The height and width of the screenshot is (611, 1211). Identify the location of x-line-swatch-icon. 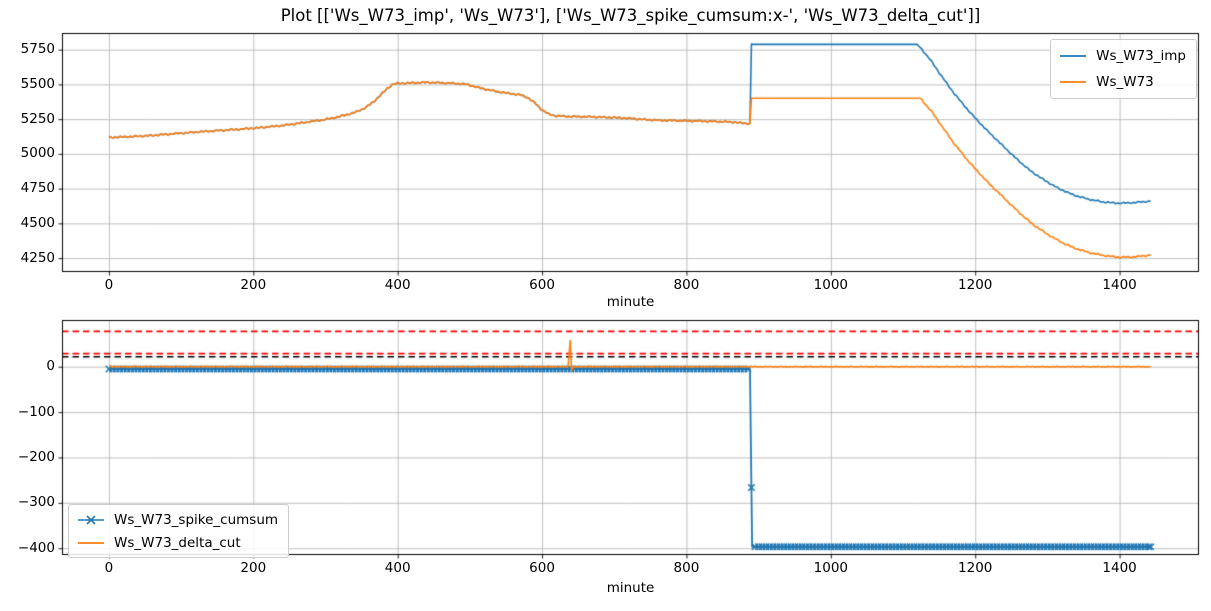
(91, 519).